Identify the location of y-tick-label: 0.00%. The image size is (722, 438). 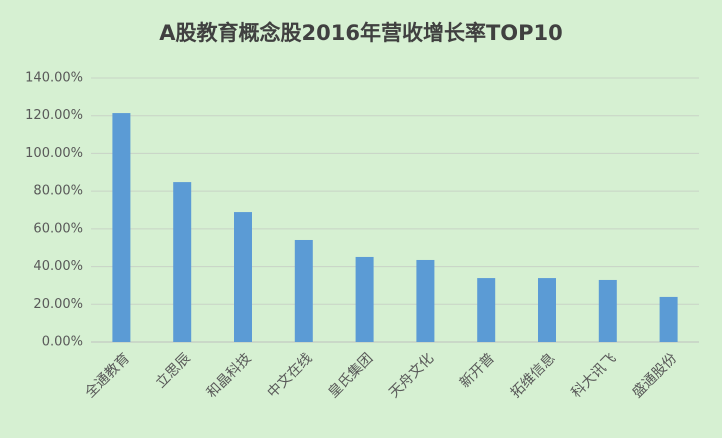
(62, 342).